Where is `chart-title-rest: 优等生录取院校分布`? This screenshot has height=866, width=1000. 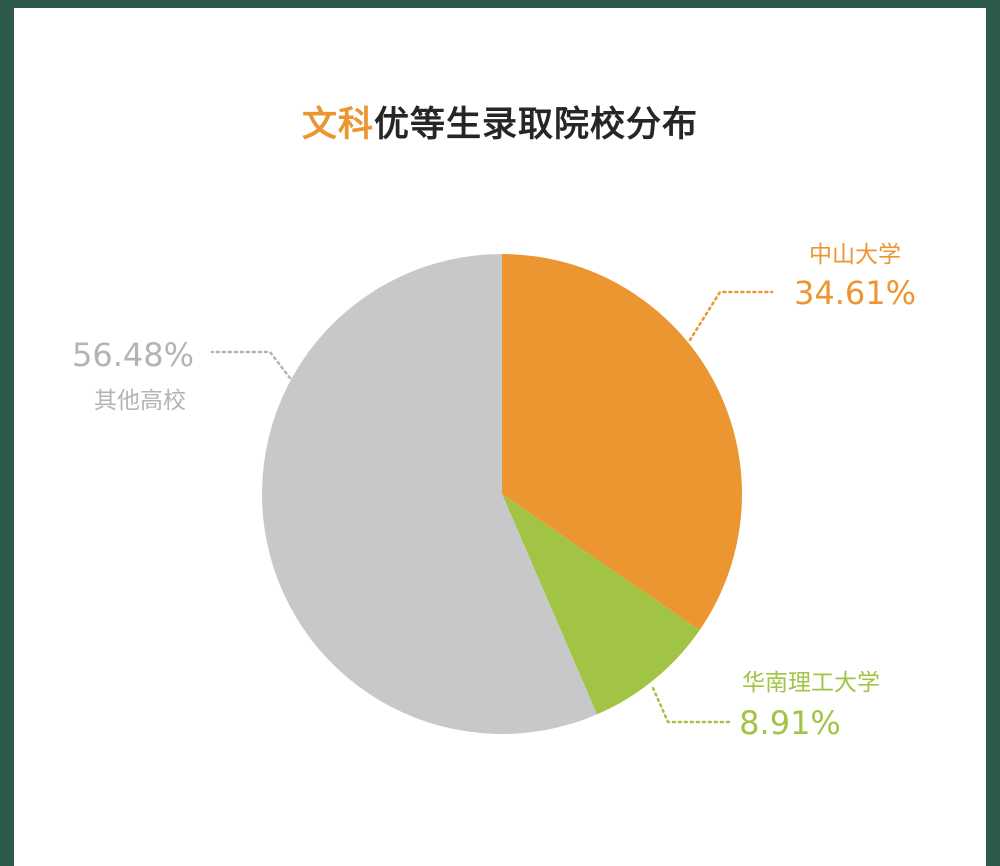
chart-title-rest: 优等生录取院校分布 is located at coordinates (536, 125).